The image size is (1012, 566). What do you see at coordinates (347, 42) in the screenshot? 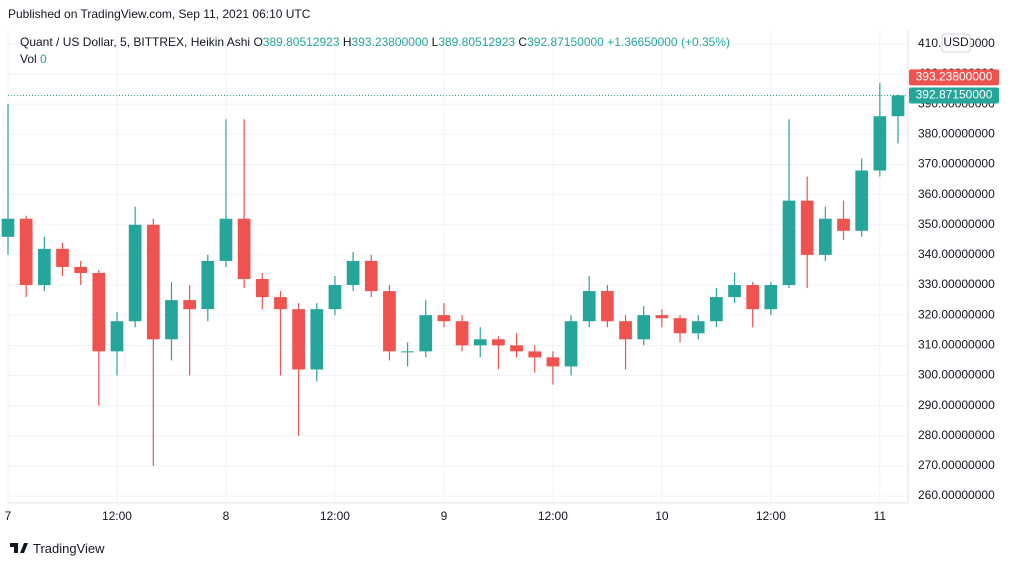
I see `h-label: H` at bounding box center [347, 42].